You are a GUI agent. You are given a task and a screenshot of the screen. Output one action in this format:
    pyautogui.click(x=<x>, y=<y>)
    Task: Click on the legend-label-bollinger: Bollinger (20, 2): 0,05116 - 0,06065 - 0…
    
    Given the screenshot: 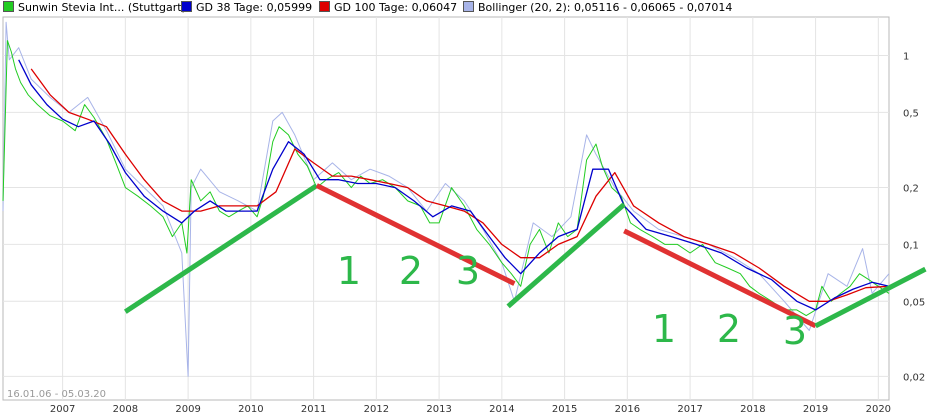 What is the action you would take?
    pyautogui.click(x=605, y=7)
    